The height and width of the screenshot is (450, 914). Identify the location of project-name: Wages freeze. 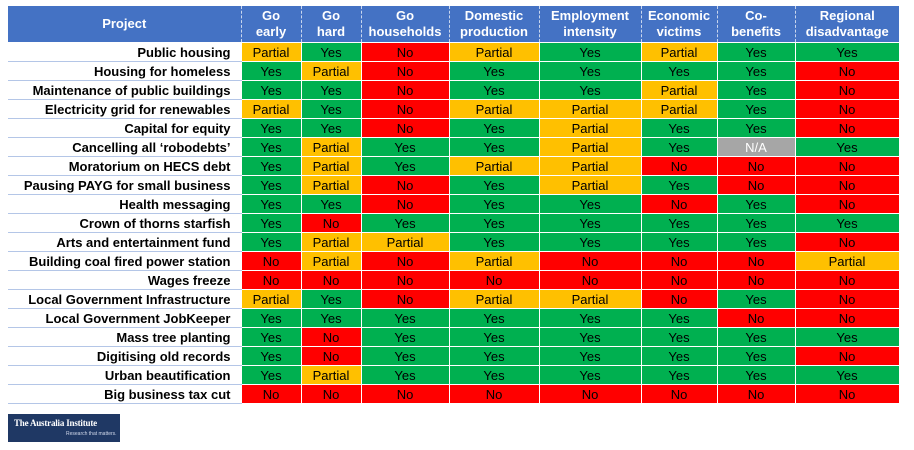
(125, 280).